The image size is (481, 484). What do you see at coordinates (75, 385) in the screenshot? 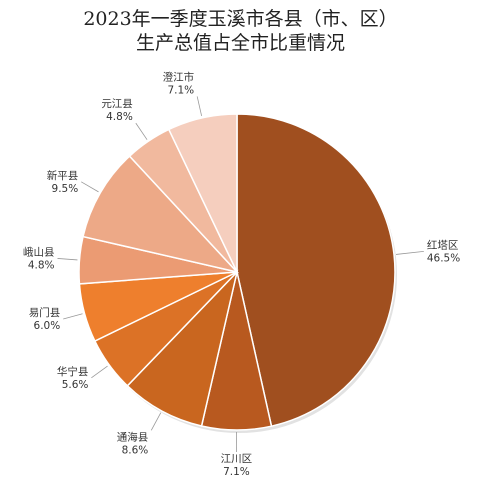
I see `slice-value-label: 5.6%` at bounding box center [75, 385].